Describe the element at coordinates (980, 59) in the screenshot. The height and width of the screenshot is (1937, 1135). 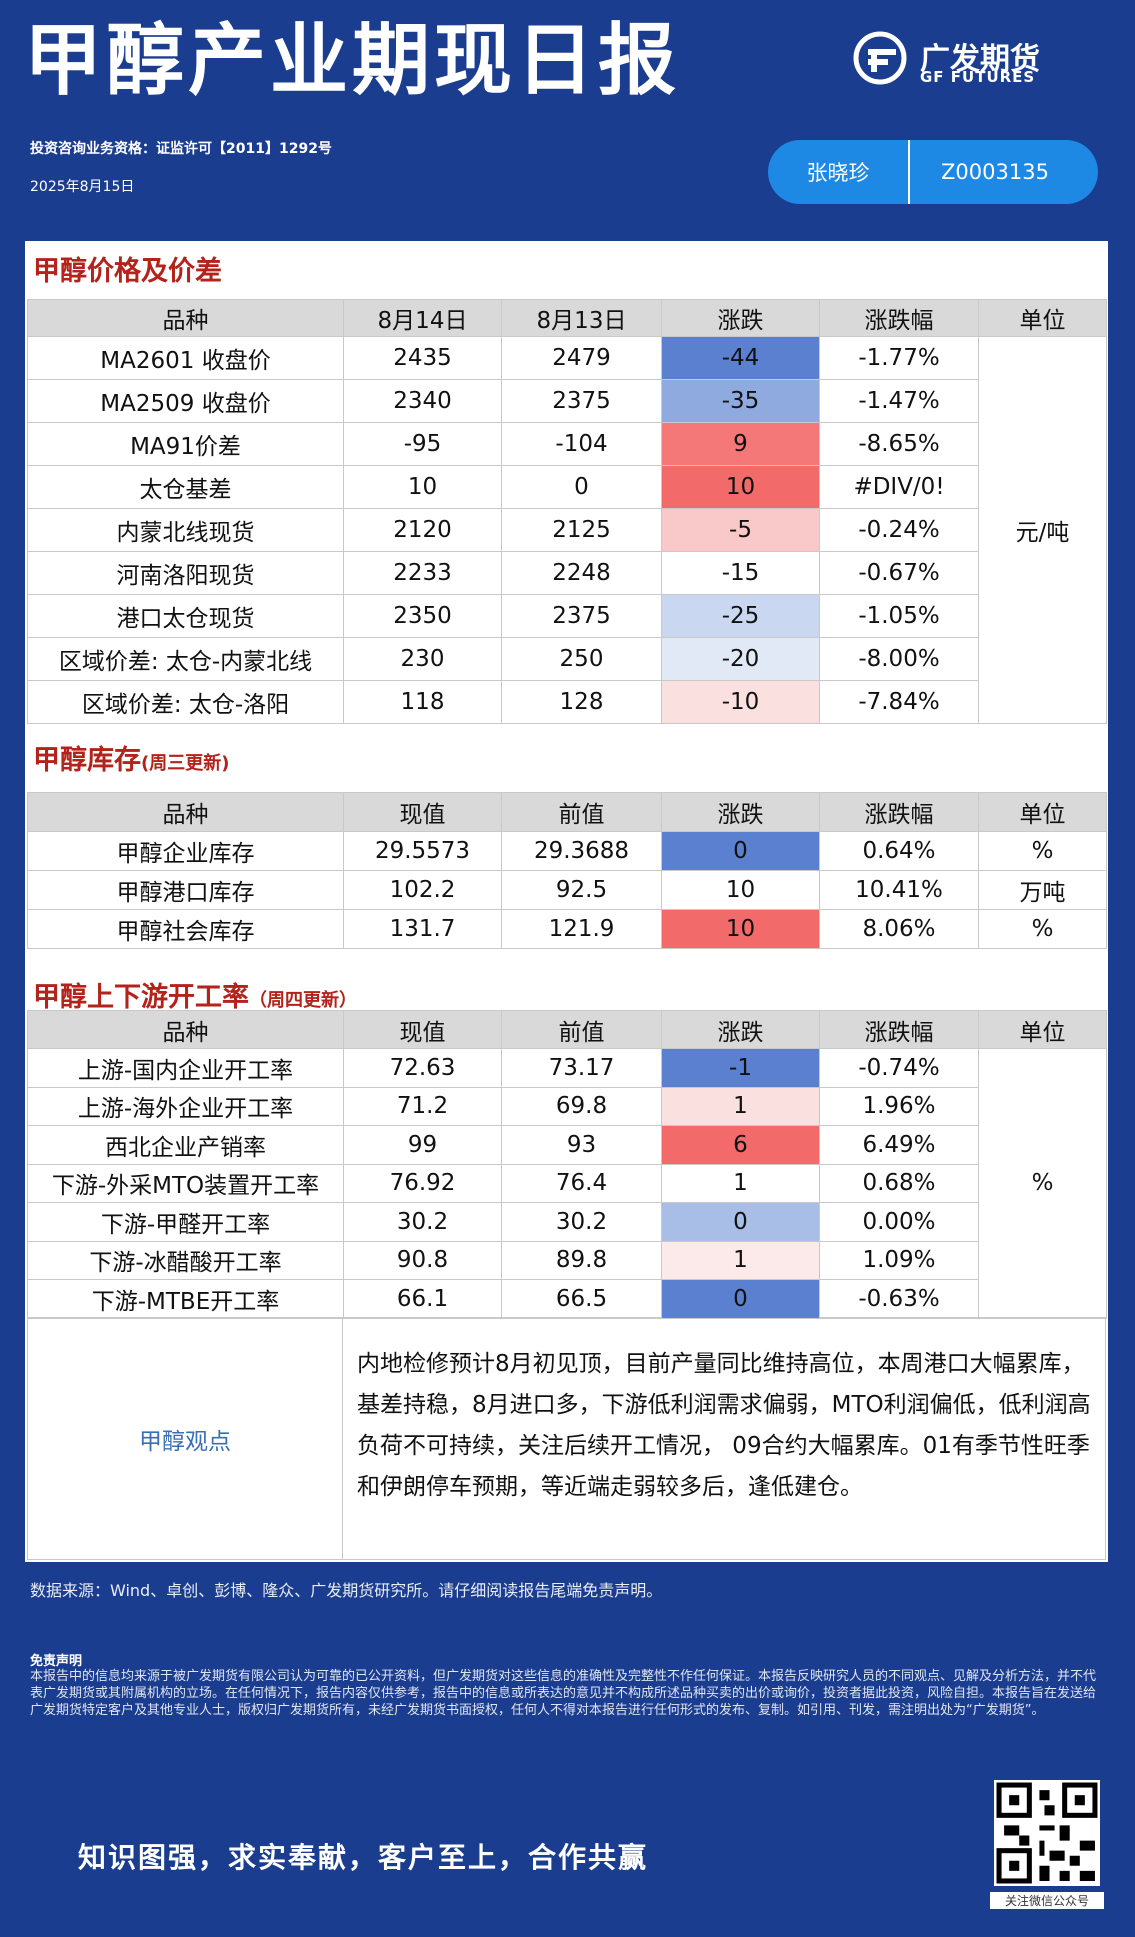
I see `logo-text: 广发期货` at that location.